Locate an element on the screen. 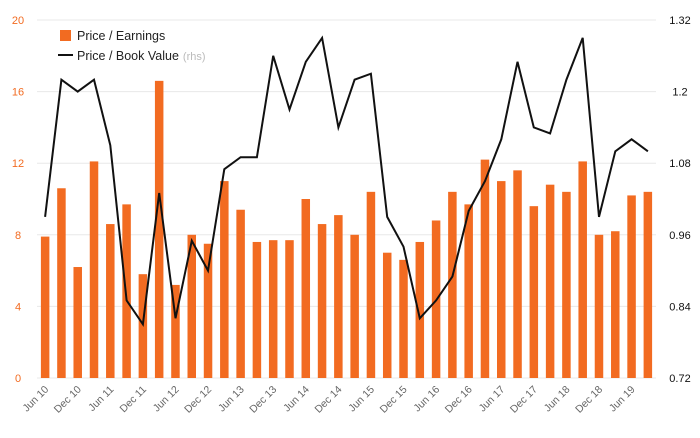  x-tick-label: Jun 15 is located at coordinates (361, 399).